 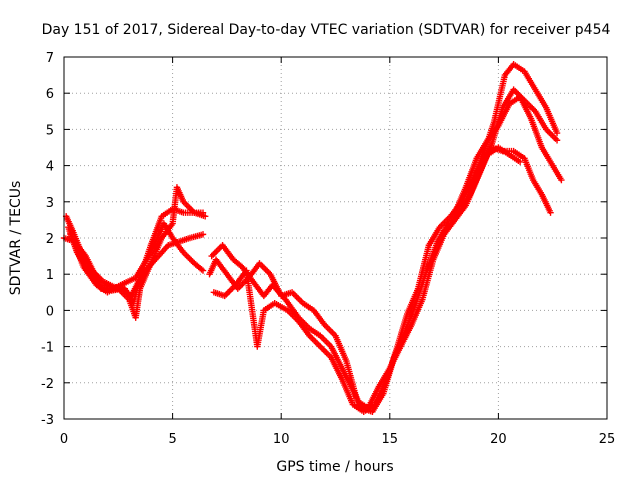 I want to click on x-tick-label: 10, so click(x=281, y=439).